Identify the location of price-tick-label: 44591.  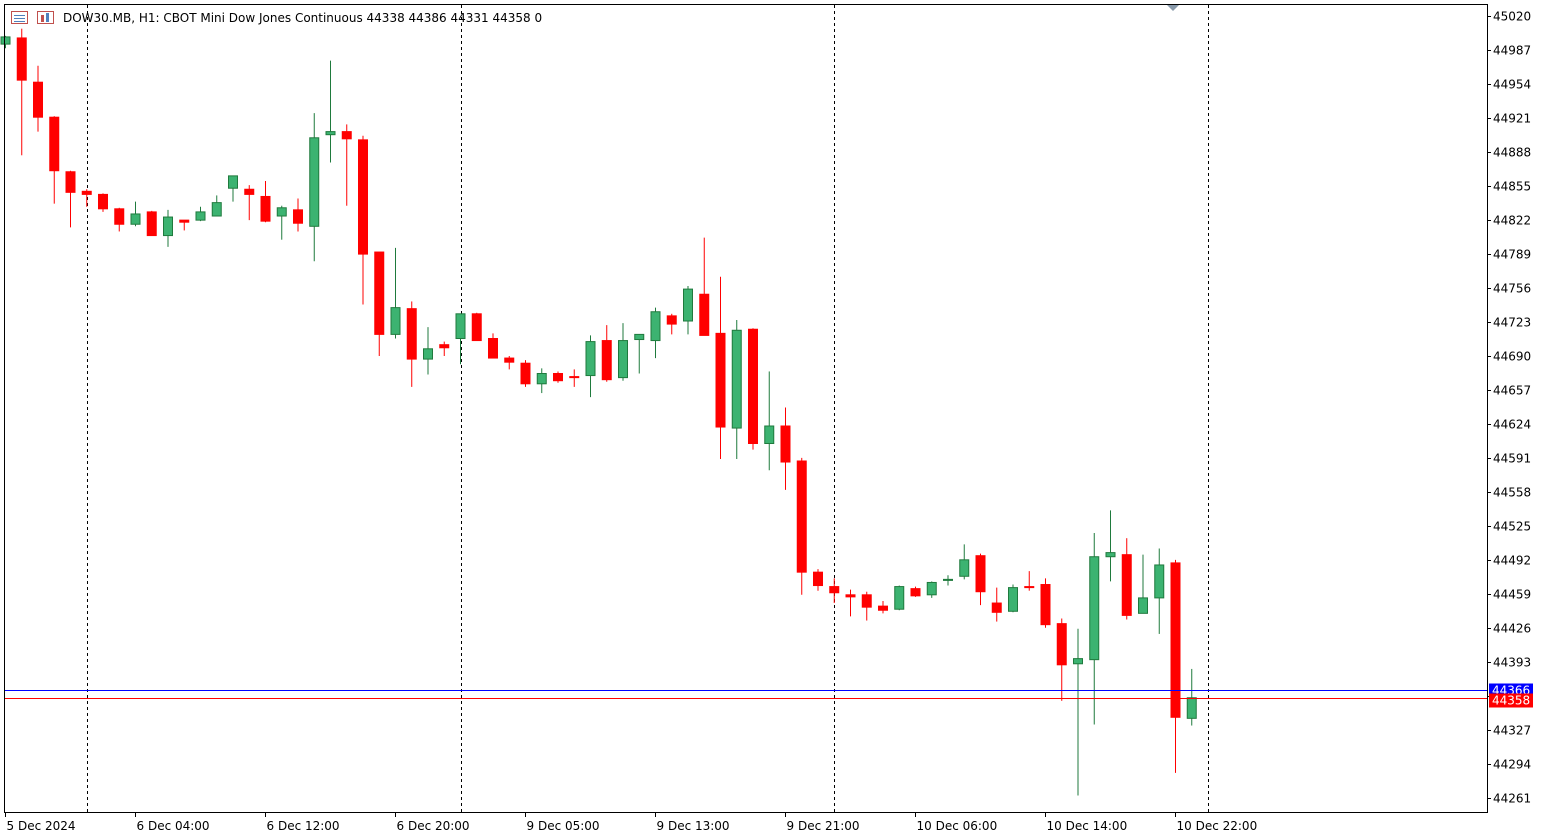
(1512, 459).